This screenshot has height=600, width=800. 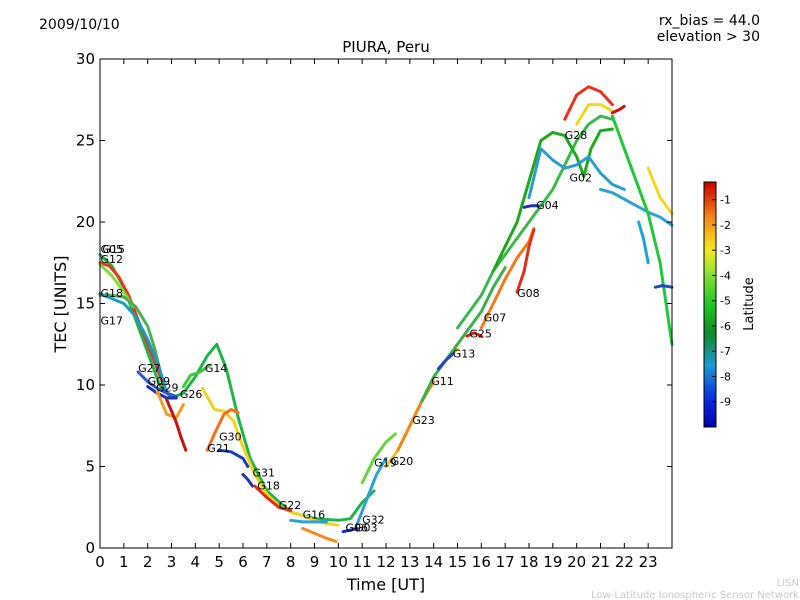 I want to click on satellite-label: G15, so click(x=113, y=249).